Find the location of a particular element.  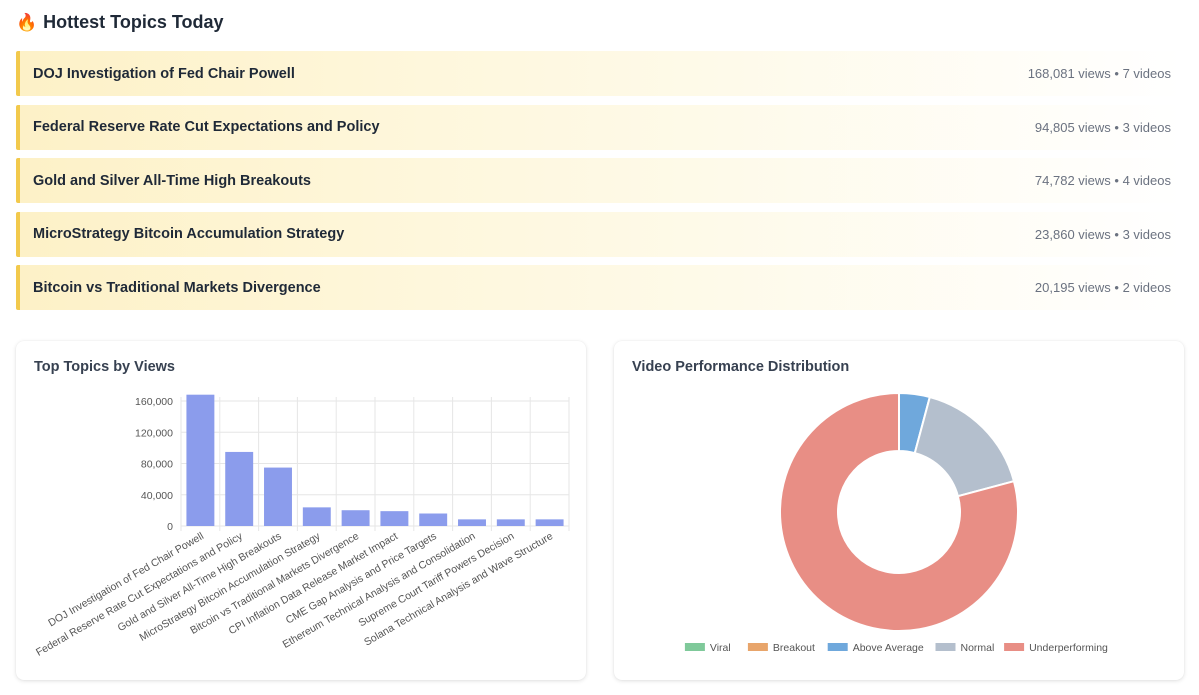

section-header: 🔥 Hottest Topics Today is located at coordinates (120, 22).